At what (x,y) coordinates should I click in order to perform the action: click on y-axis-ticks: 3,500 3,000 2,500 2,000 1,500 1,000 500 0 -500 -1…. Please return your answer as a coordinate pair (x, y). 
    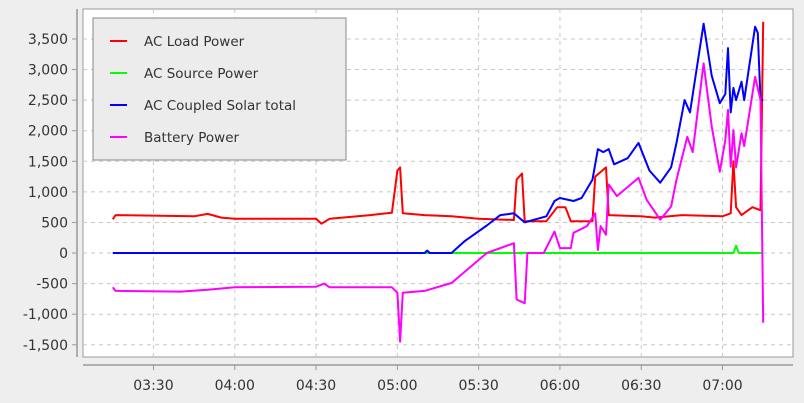
    Looking at the image, I should click on (50, 193).